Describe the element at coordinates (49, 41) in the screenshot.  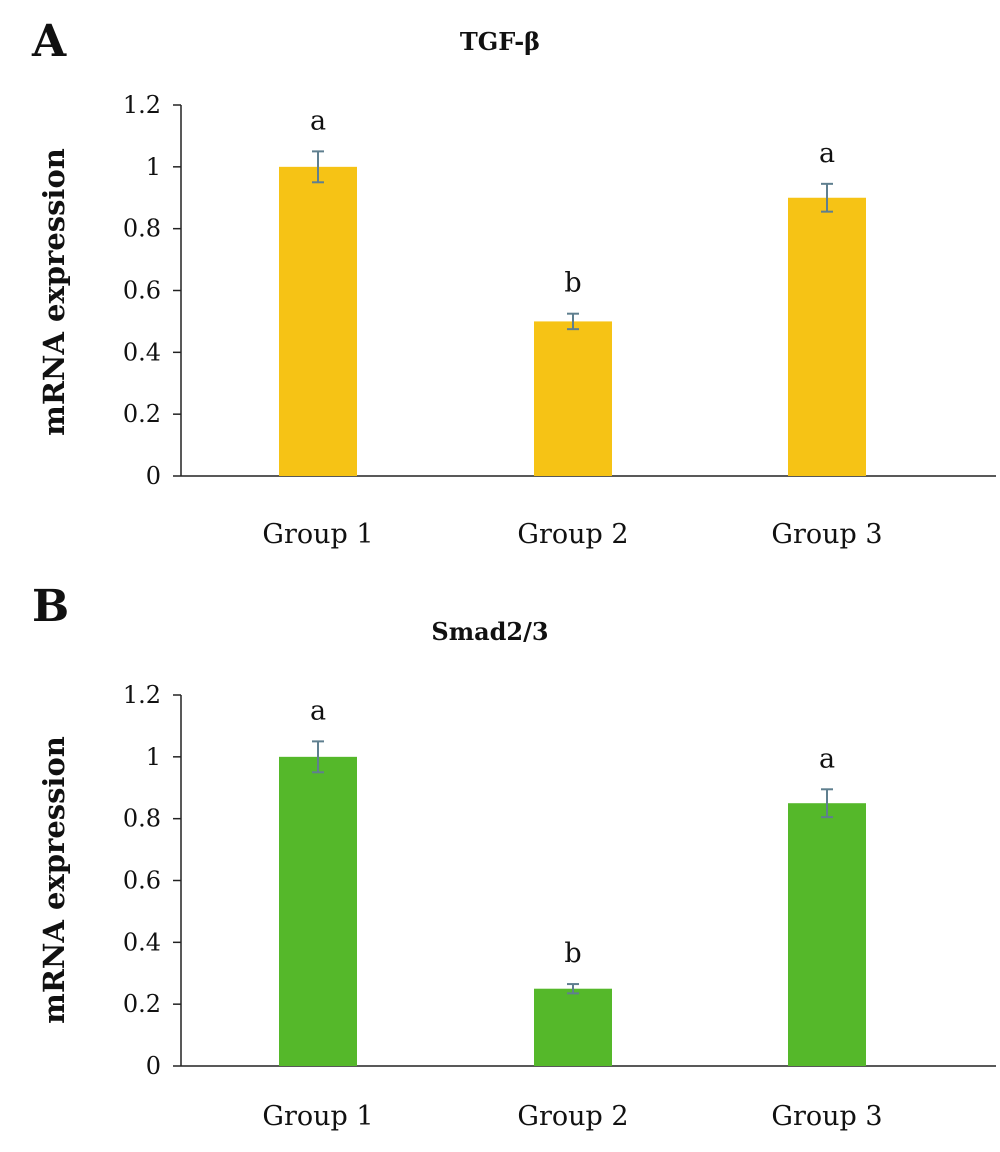
I see `panel-letter: A` at that location.